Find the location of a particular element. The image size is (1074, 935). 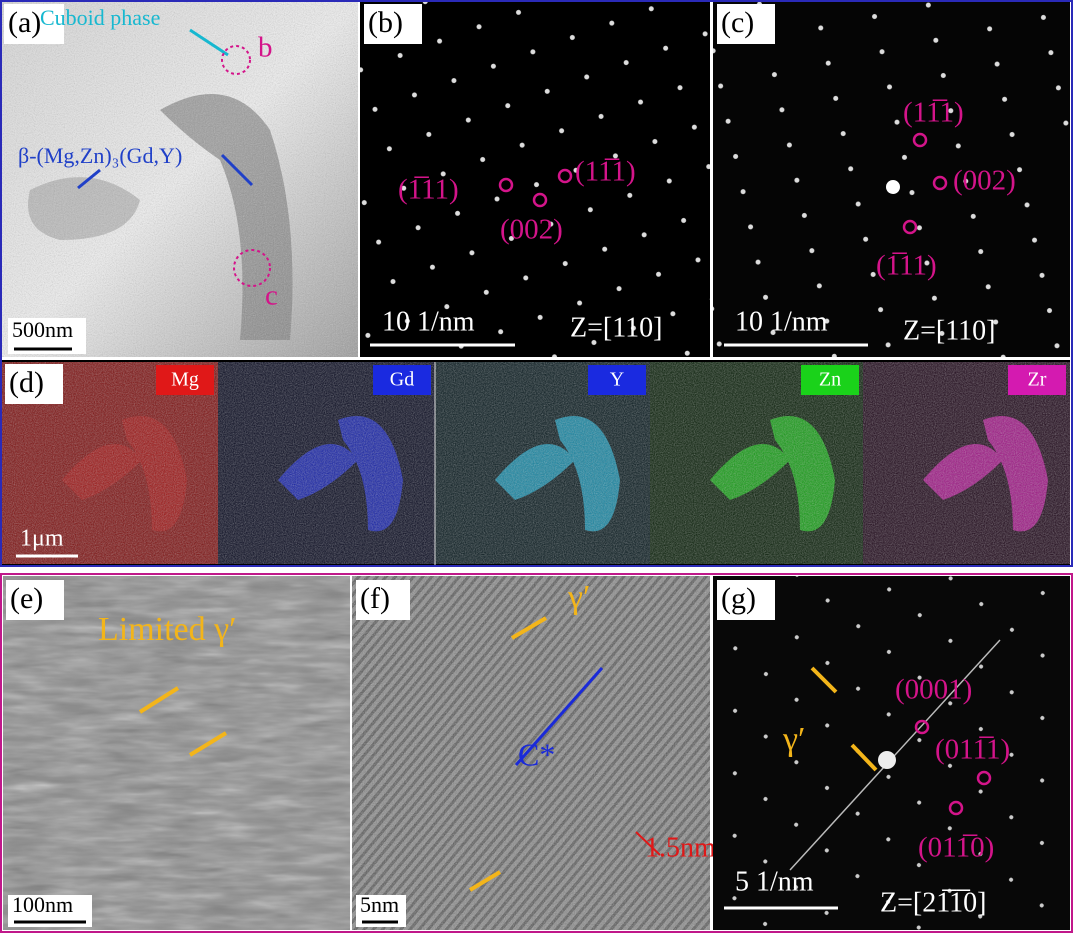

element-label: Y is located at coordinates (617, 380).